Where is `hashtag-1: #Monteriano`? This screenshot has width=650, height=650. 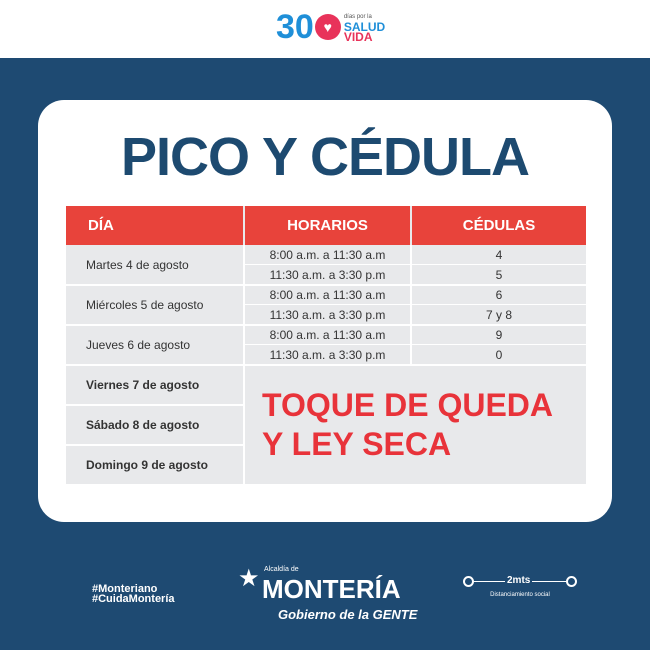
hashtag-1: #Monteriano is located at coordinates (125, 589).